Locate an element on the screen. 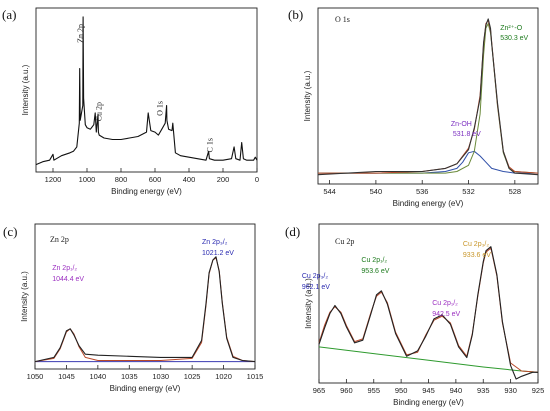 This screenshot has width=550, height=411. panel-label: (a) is located at coordinates (9, 14).